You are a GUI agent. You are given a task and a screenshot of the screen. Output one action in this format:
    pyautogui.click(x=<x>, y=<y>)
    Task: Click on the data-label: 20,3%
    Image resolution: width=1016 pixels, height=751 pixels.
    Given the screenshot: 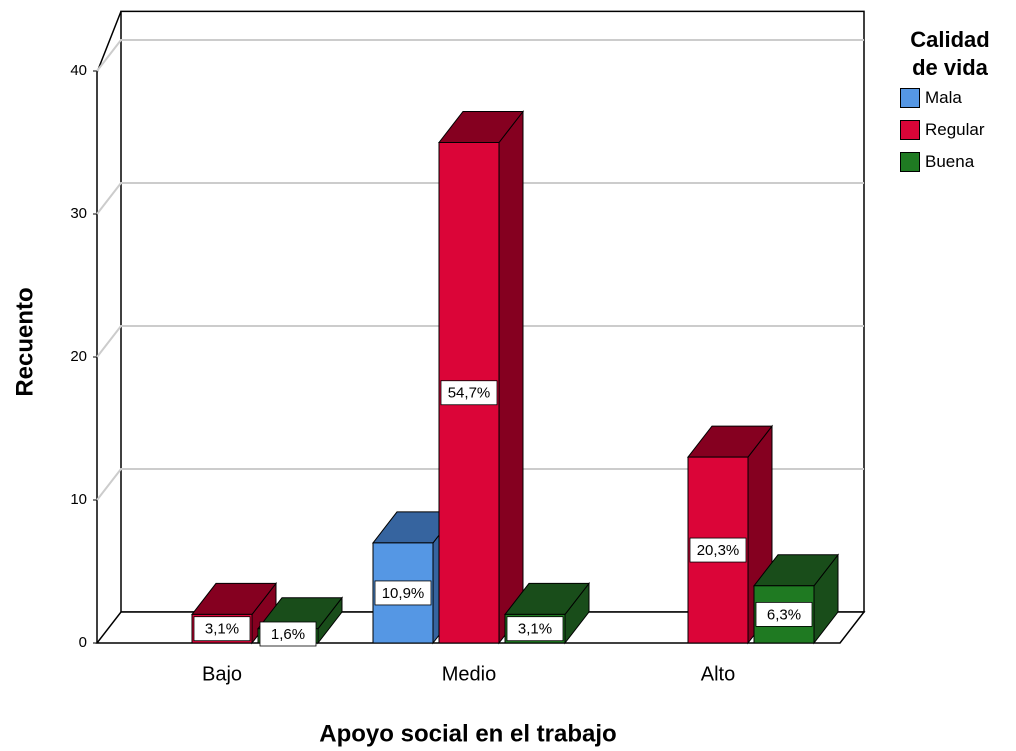 What is the action you would take?
    pyautogui.click(x=718, y=550)
    